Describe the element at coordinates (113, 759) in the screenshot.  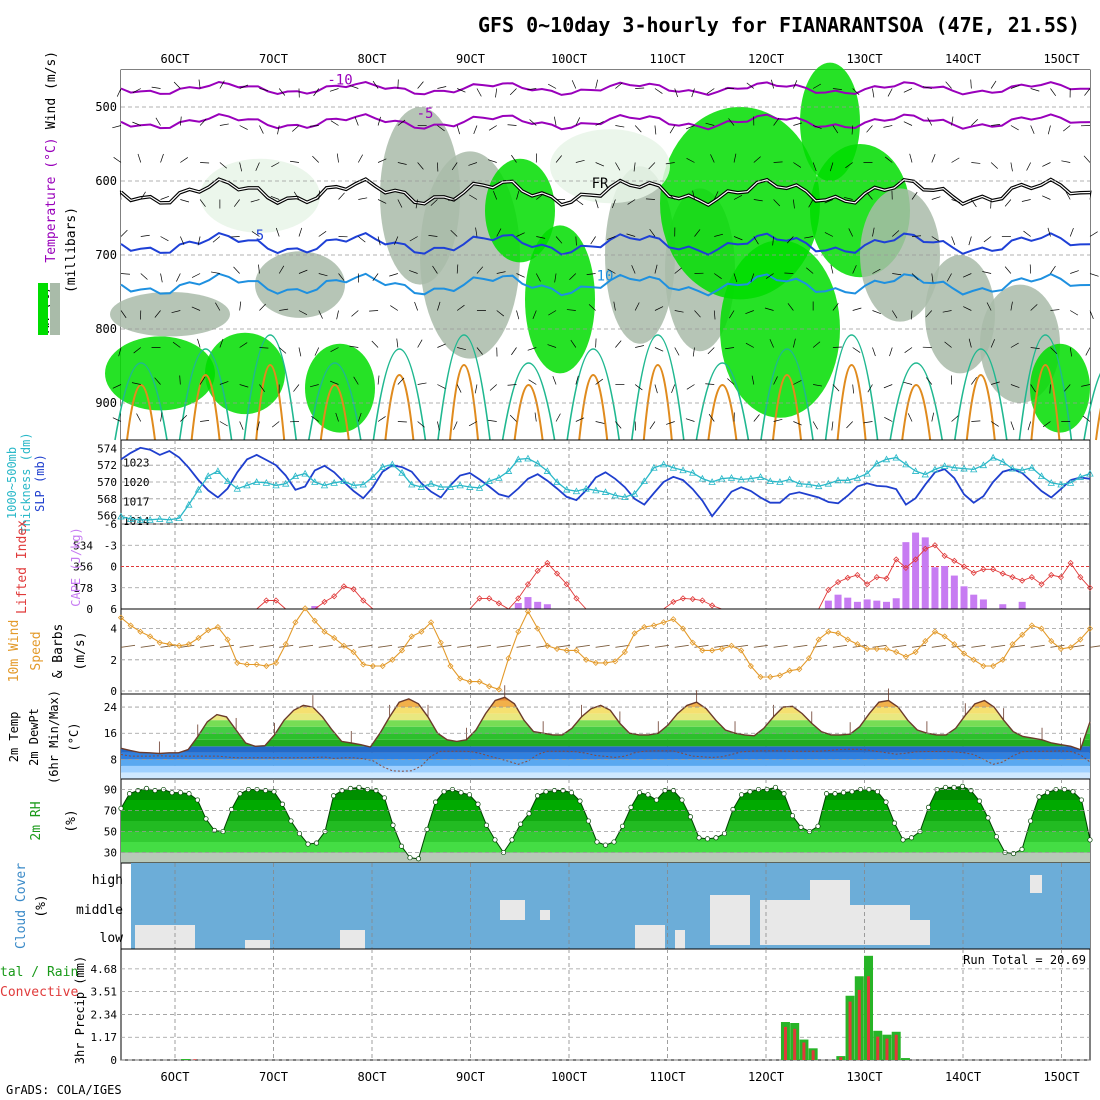
I see `y-tick-label: 8` at that location.